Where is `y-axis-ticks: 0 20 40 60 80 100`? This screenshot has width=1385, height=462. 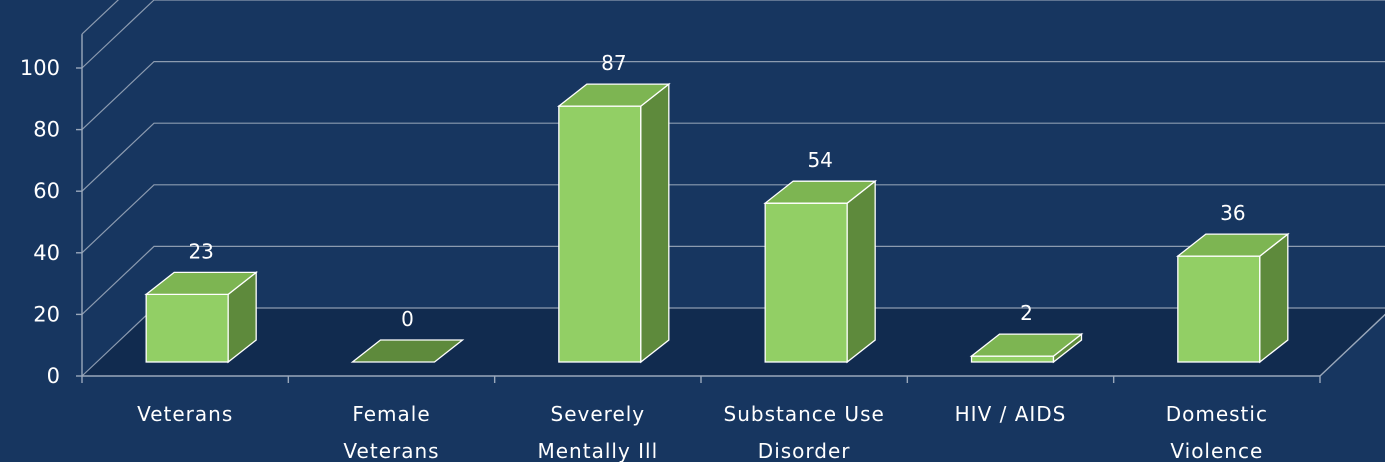 y-axis-ticks: 0 20 40 60 80 100 is located at coordinates (51, 222).